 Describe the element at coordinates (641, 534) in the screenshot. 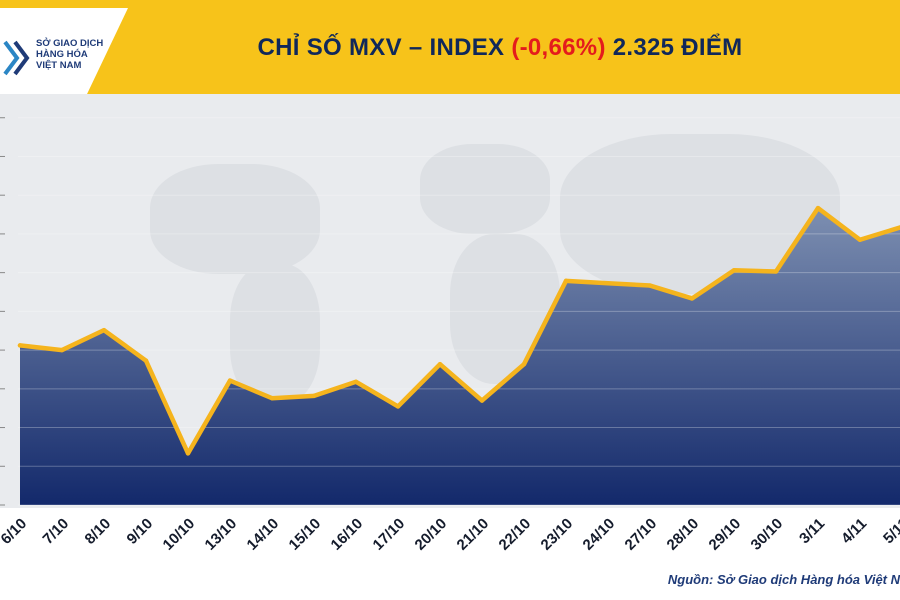

I see `x-tick-label: 27/10` at that location.